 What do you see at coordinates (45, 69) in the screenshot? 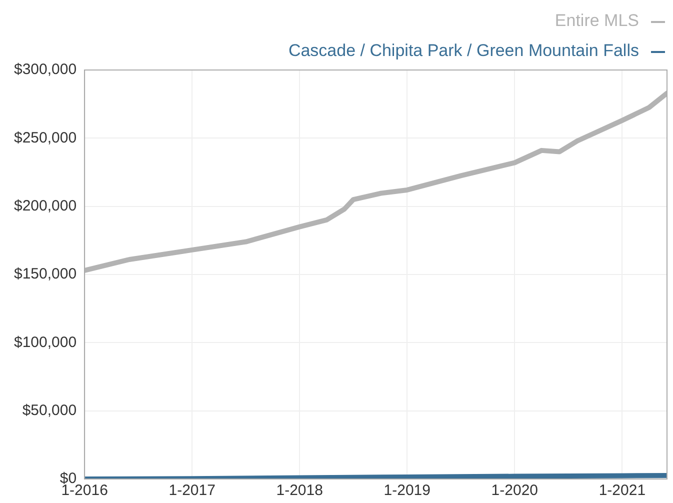
I see `y-tick-label: $300,000` at bounding box center [45, 69].